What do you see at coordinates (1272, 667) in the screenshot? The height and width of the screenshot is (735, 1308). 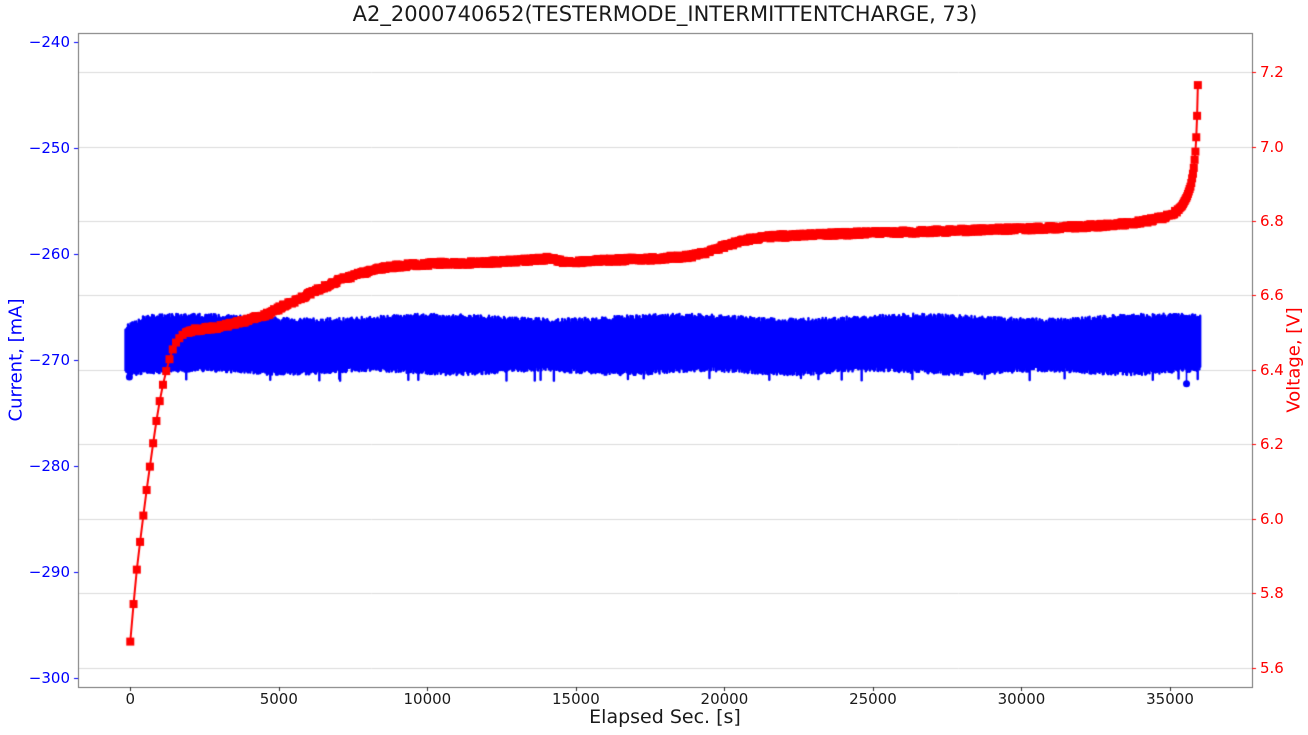 I see `y-tick-label-right: 5.6` at bounding box center [1272, 667].